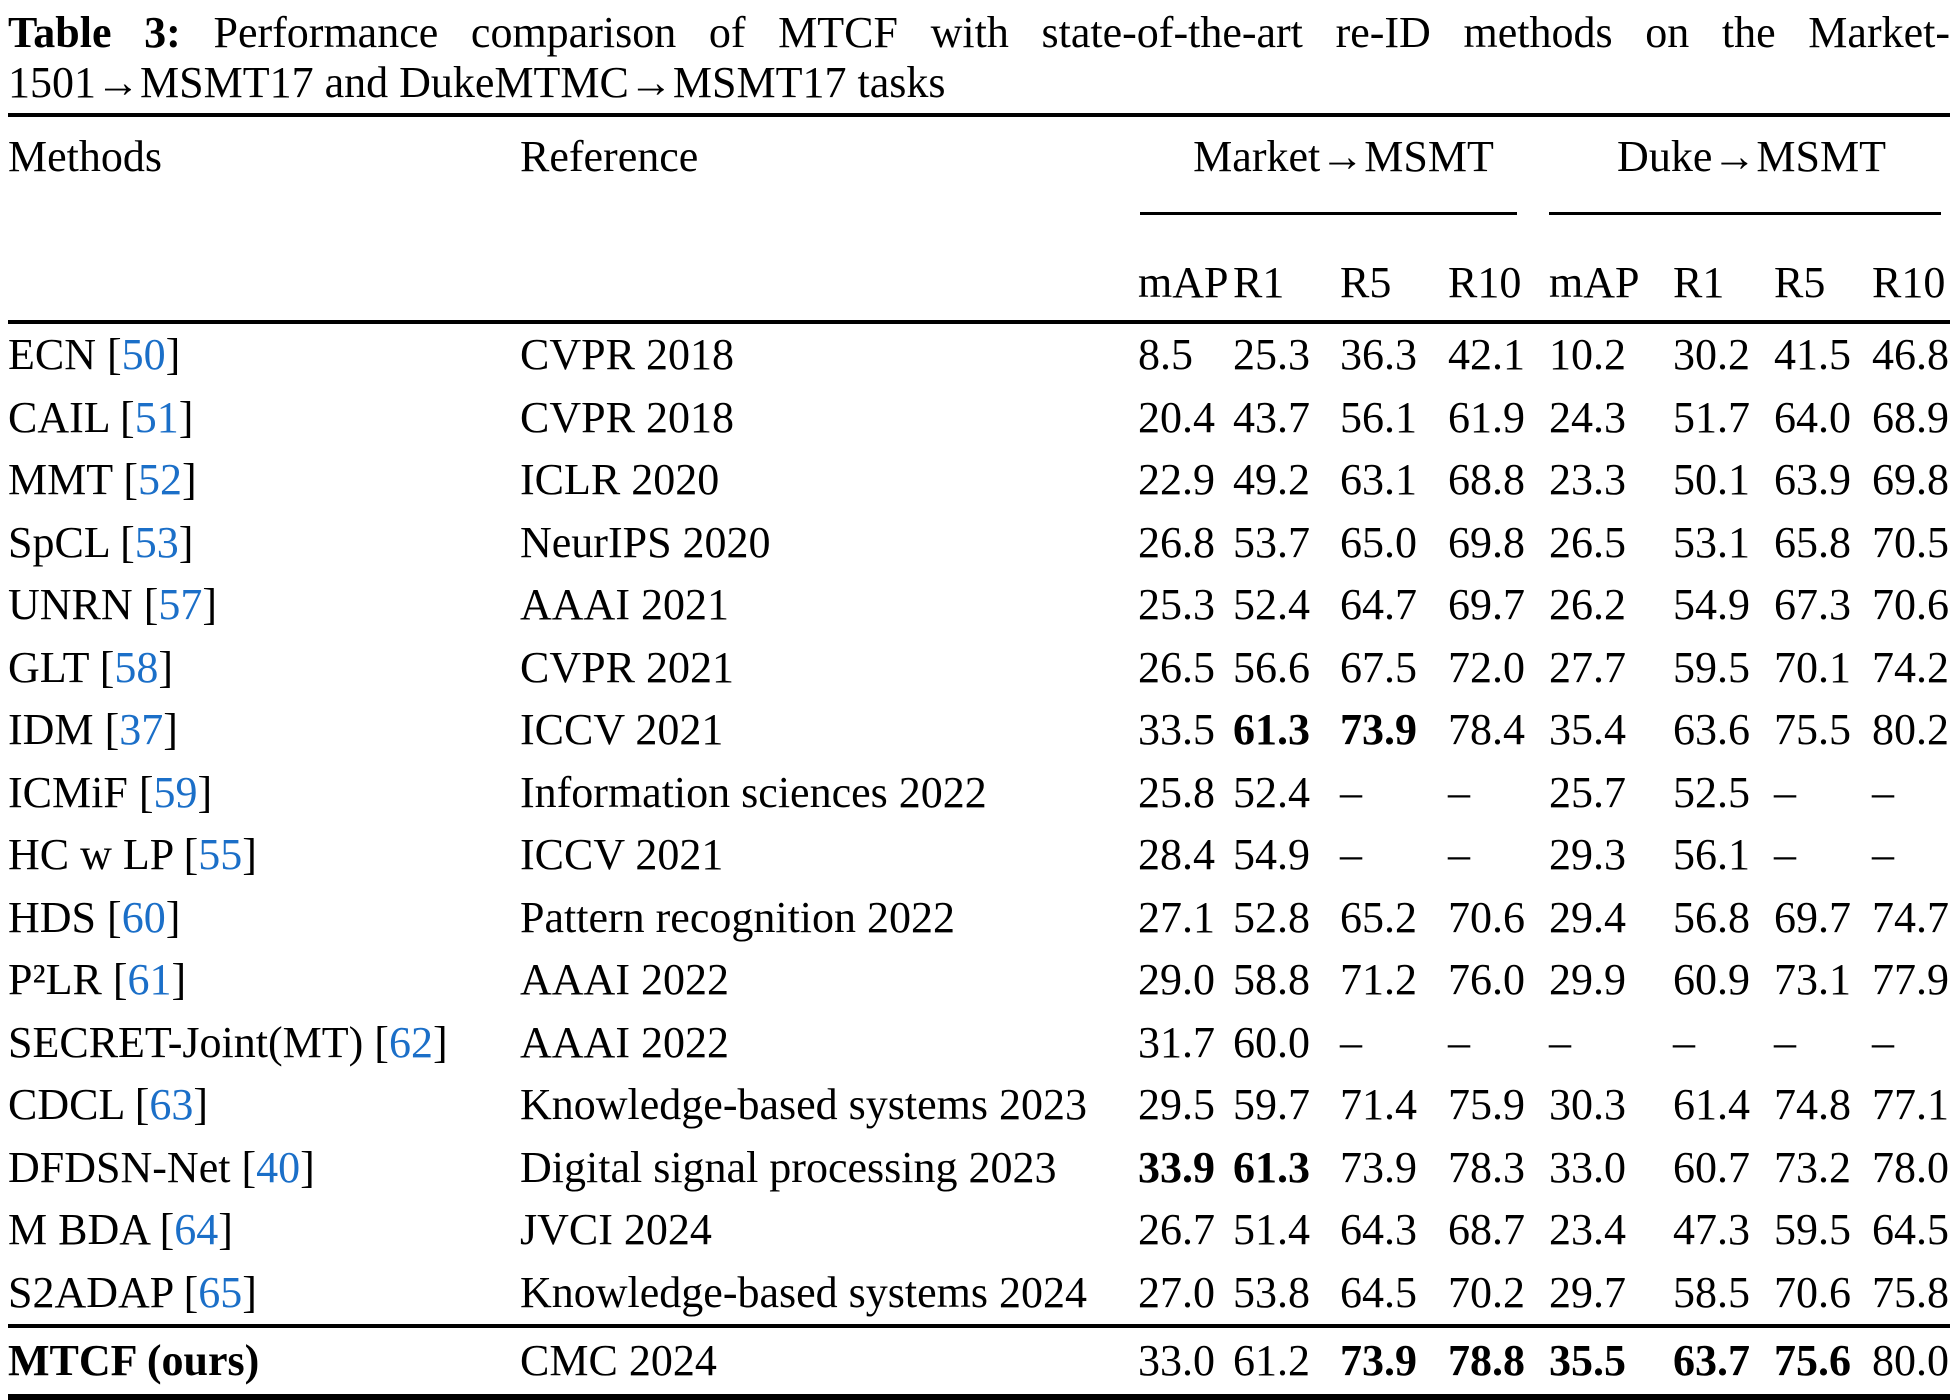 This screenshot has width=1954, height=1400. Describe the element at coordinates (1587, 417) in the screenshot. I see `value-cell: 24.3` at that location.